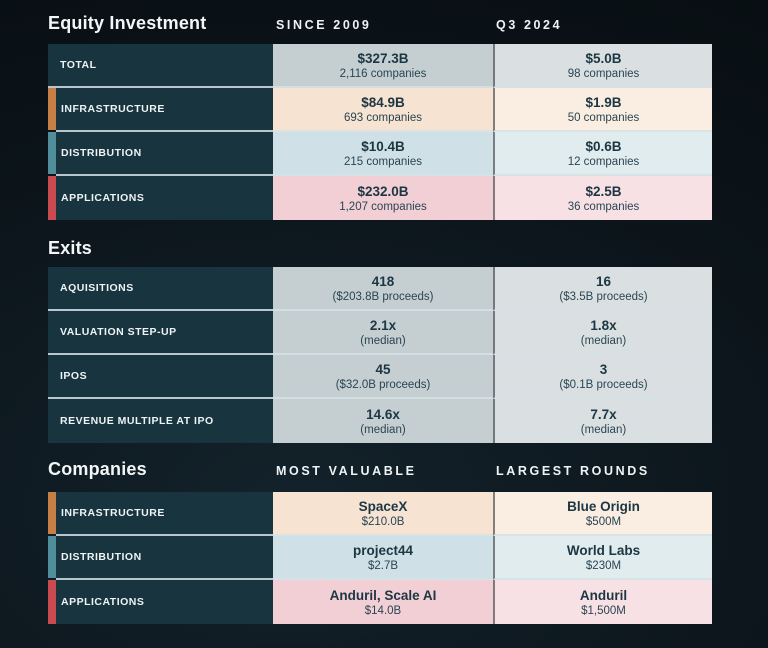 The width and height of the screenshot is (768, 648). I want to click on value-cell: 2.1x (median), so click(383, 333).